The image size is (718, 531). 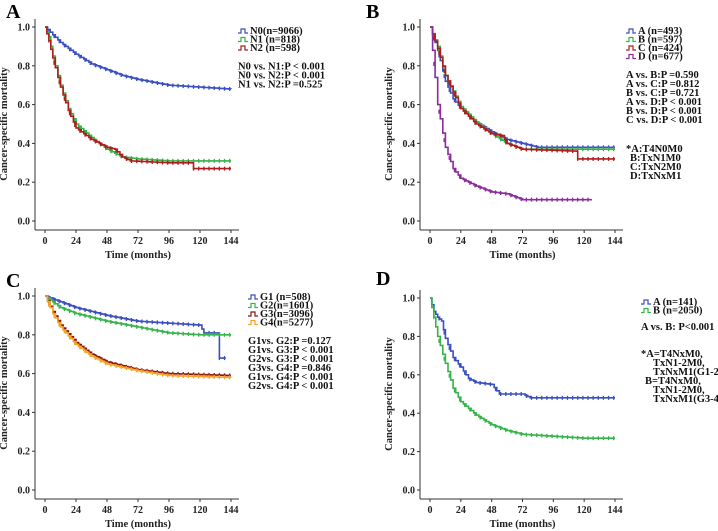 What do you see at coordinates (276, 31) in the screenshot?
I see `legend-entry: N0(n=9066)` at bounding box center [276, 31].